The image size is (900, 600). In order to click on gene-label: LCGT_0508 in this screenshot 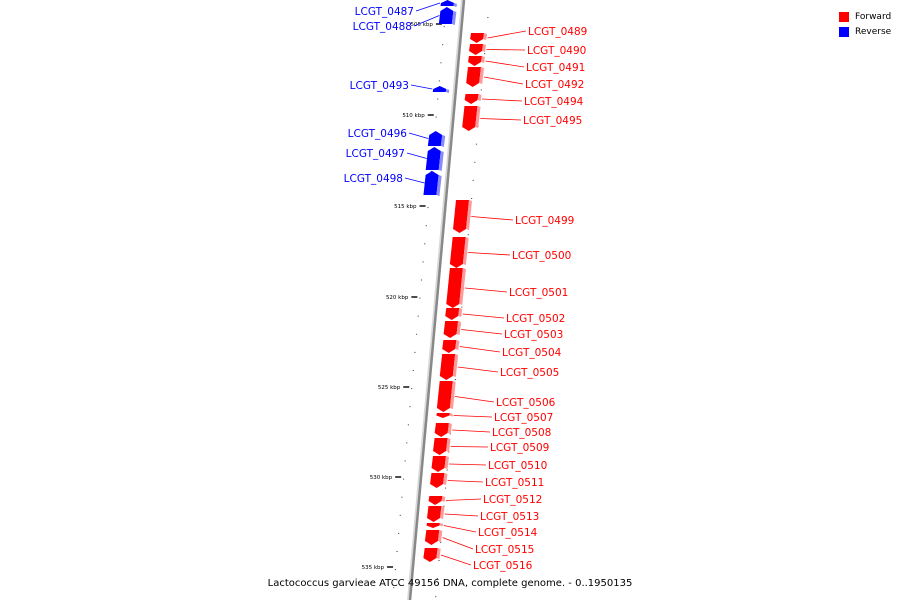, I will do `click(521, 433)`.